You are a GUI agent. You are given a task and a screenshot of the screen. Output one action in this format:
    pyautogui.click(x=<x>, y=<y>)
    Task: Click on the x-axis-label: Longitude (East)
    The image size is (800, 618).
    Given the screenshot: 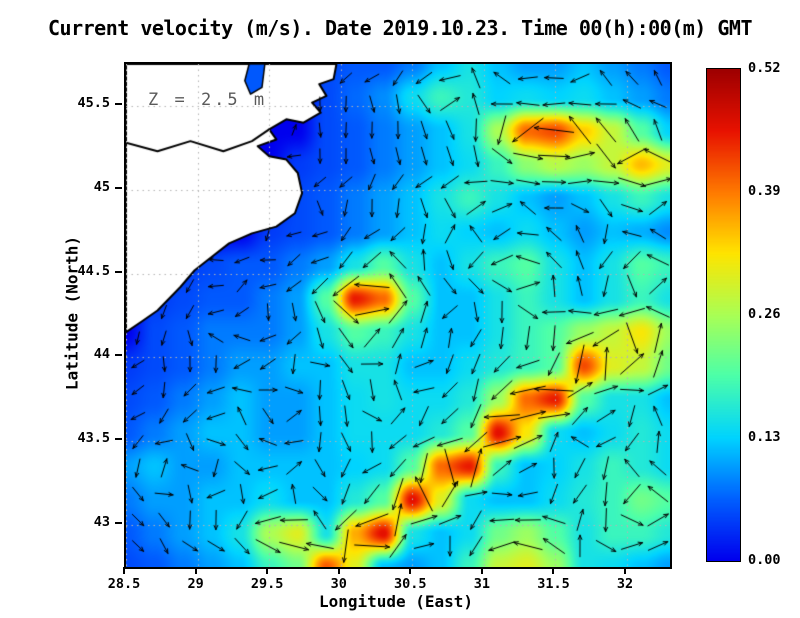 What is the action you would take?
    pyautogui.click(x=396, y=601)
    